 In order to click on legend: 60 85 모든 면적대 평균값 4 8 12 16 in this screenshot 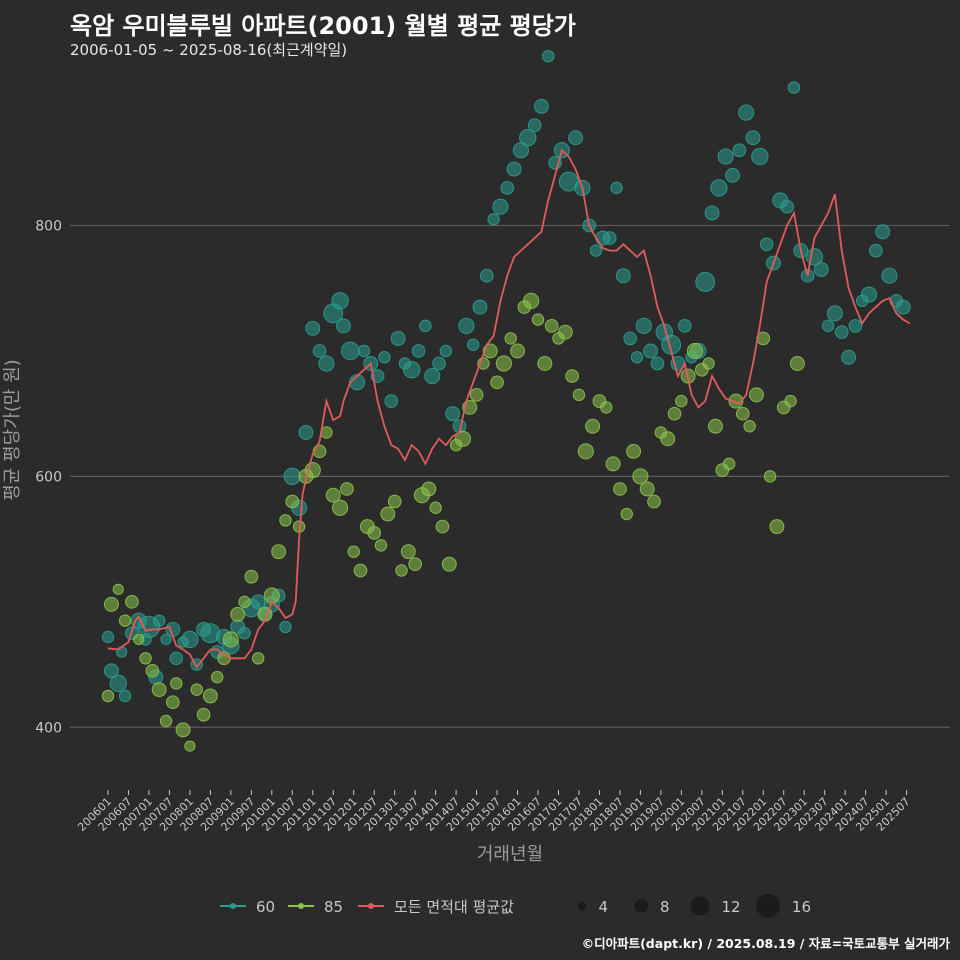, I will do `click(515, 906)`.